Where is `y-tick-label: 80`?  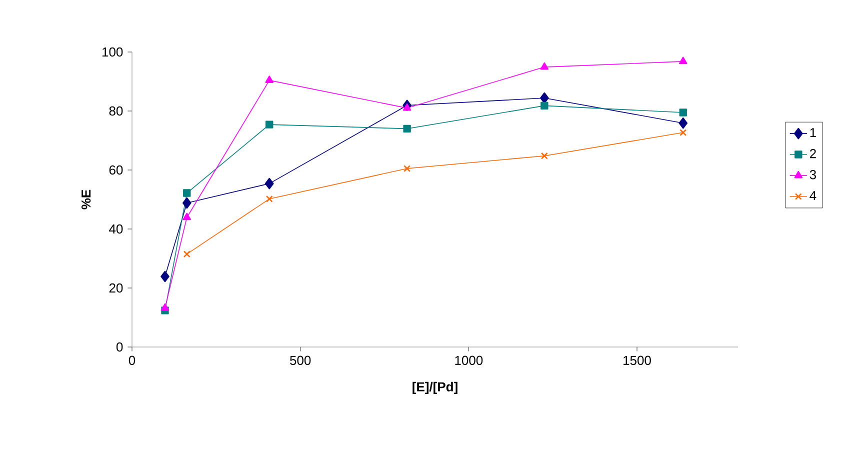
y-tick-label: 80 is located at coordinates (116, 111).